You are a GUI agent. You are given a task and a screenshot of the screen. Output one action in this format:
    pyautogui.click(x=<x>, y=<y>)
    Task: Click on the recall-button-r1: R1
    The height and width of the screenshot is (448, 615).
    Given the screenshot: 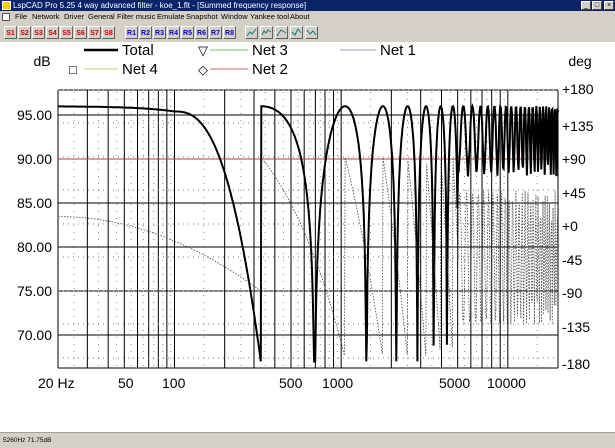 What is the action you would take?
    pyautogui.click(x=131, y=32)
    